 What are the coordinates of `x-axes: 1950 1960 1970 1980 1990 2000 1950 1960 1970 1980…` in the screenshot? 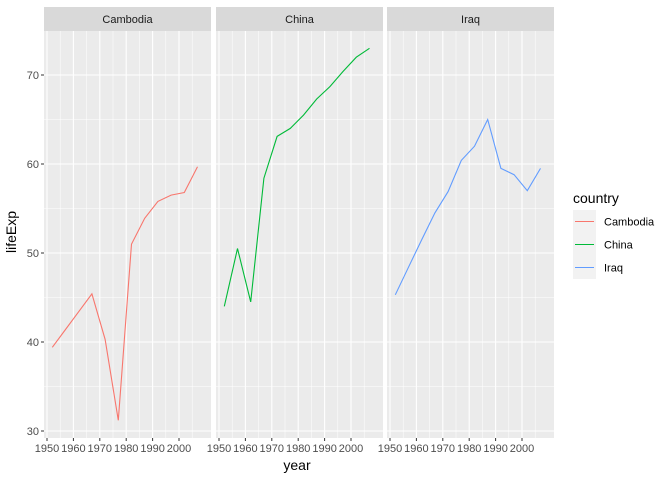 It's located at (284, 446).